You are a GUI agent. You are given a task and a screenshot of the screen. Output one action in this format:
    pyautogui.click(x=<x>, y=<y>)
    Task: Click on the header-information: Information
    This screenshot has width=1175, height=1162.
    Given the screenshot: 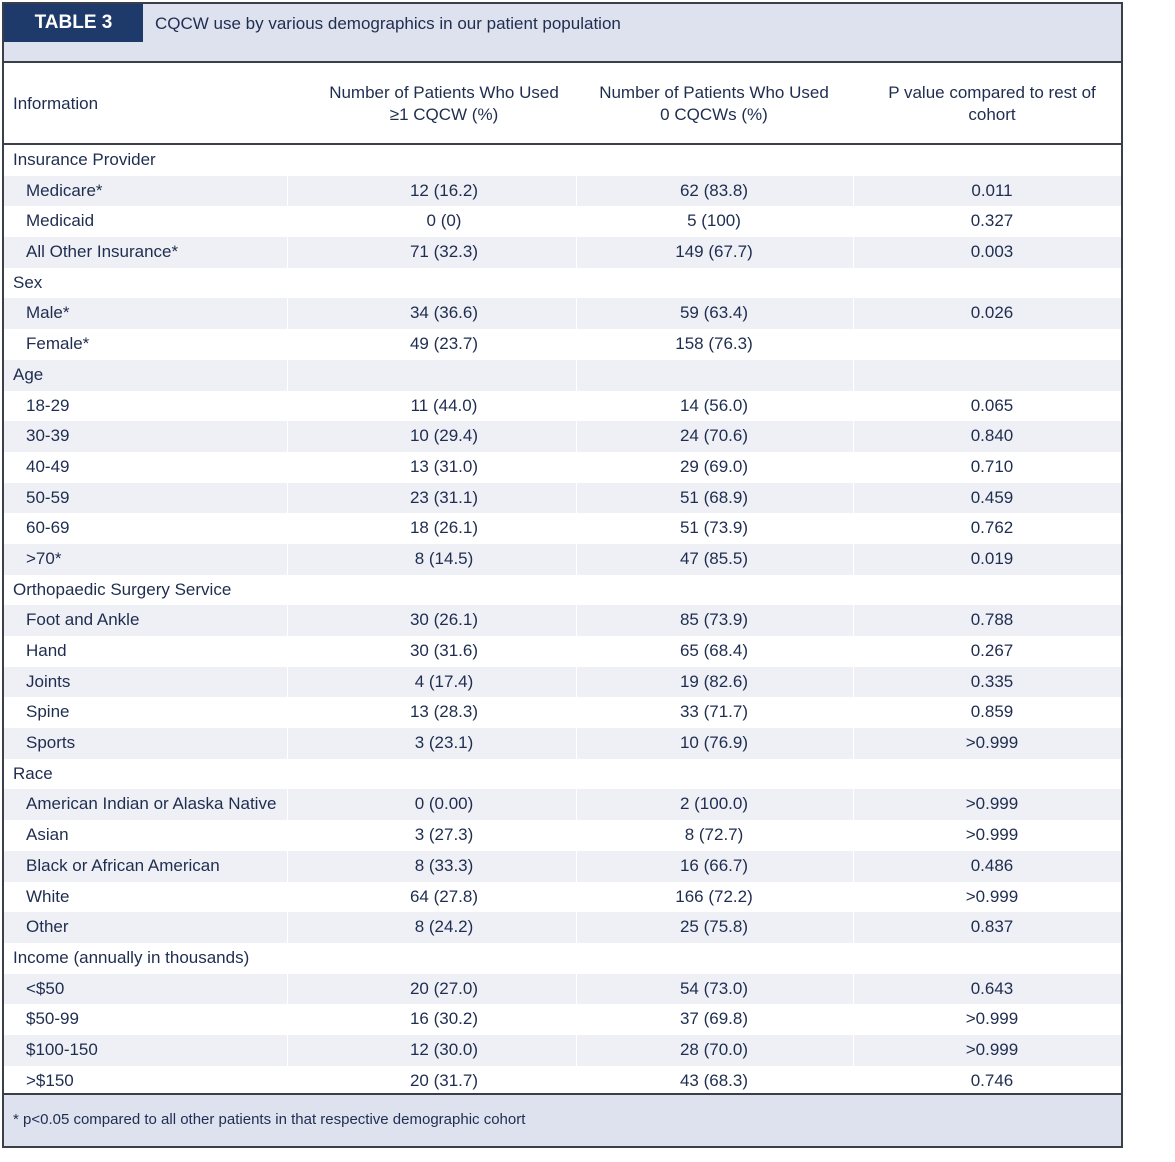 What is the action you would take?
    pyautogui.click(x=56, y=103)
    